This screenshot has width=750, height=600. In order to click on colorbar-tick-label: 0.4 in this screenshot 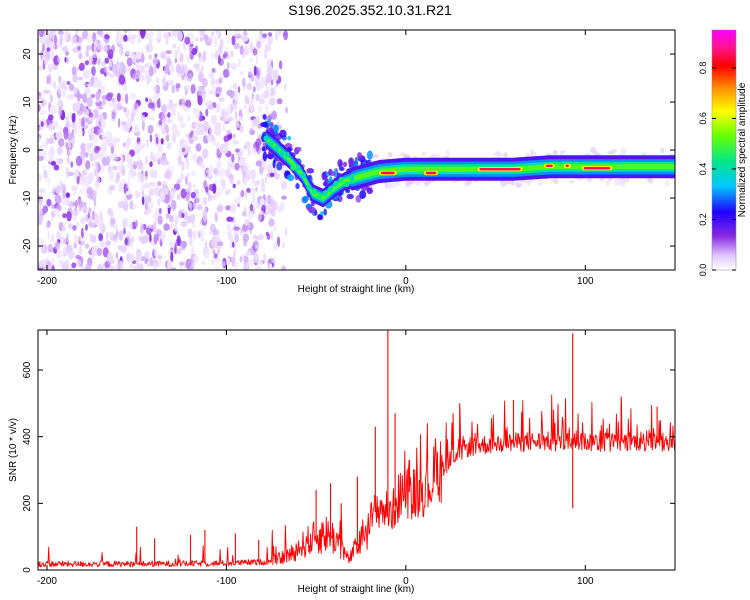, I will do `click(703, 169)`.